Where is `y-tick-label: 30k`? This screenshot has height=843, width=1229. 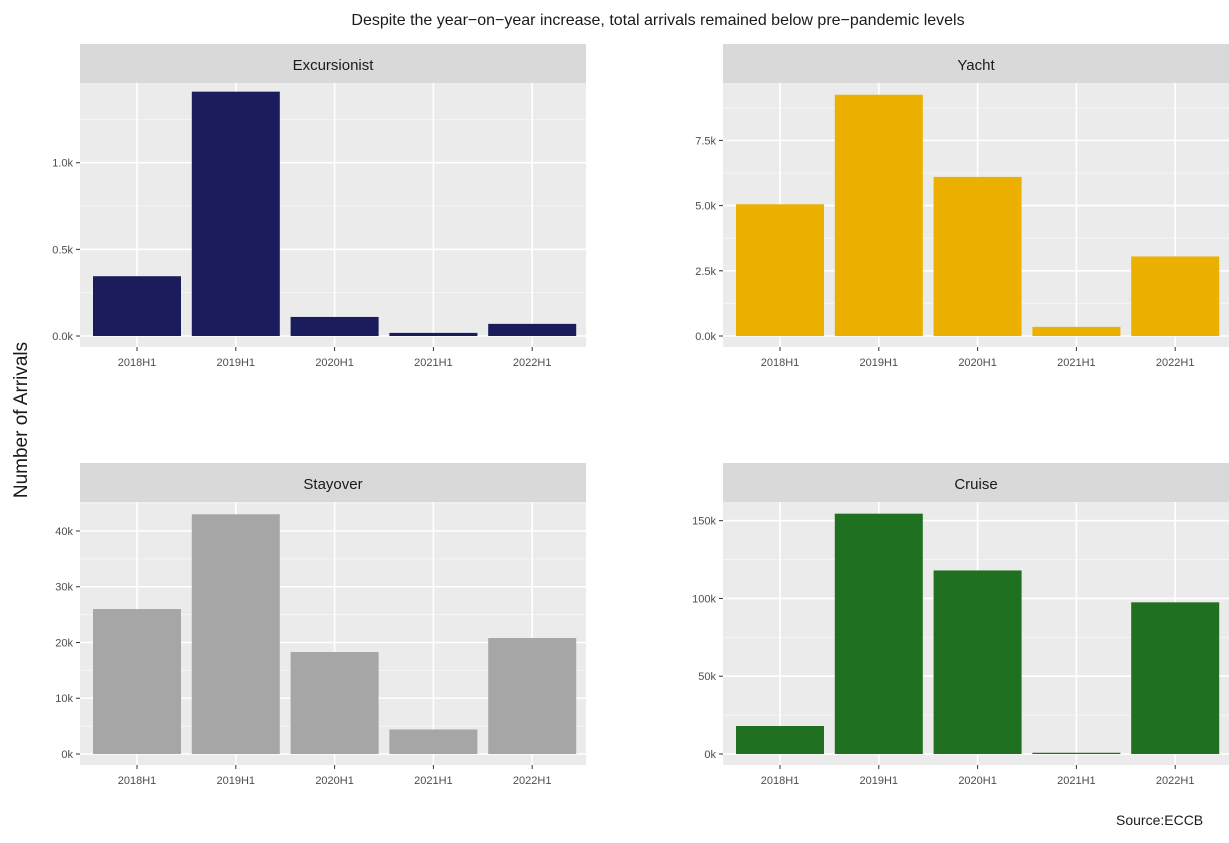 y-tick-label: 30k is located at coordinates (64, 588).